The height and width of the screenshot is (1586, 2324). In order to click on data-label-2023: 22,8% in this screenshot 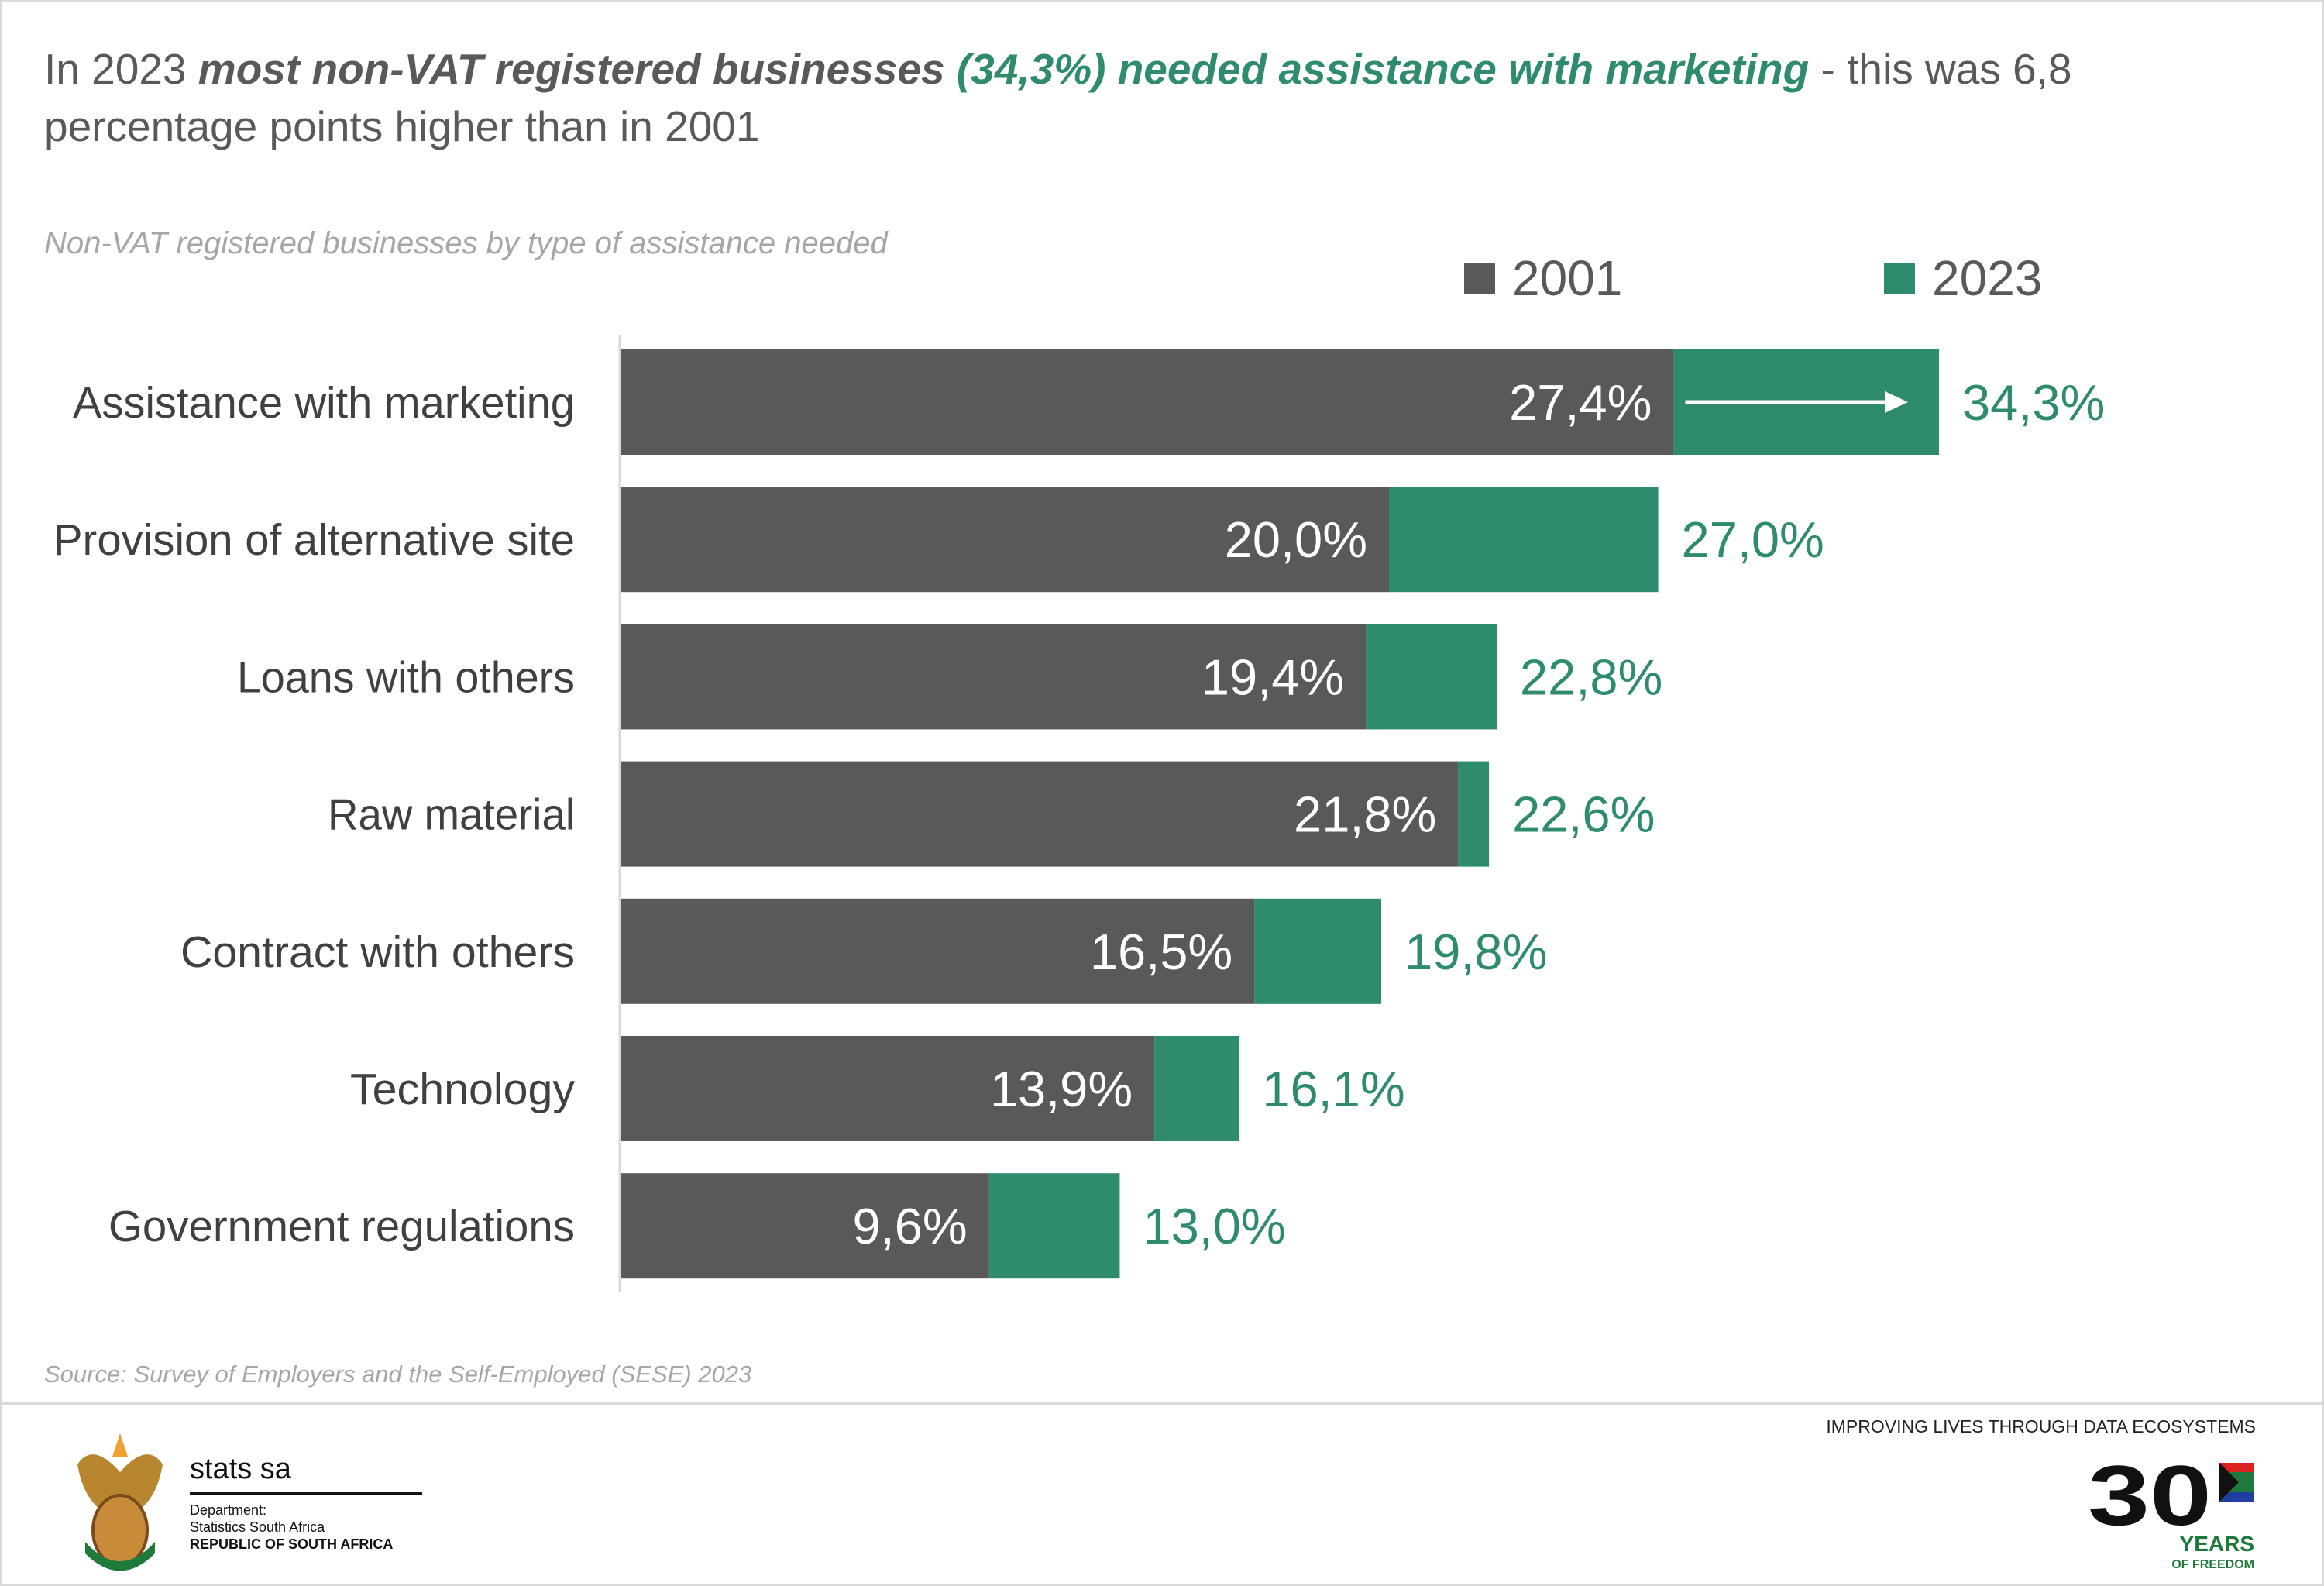, I will do `click(1591, 677)`.